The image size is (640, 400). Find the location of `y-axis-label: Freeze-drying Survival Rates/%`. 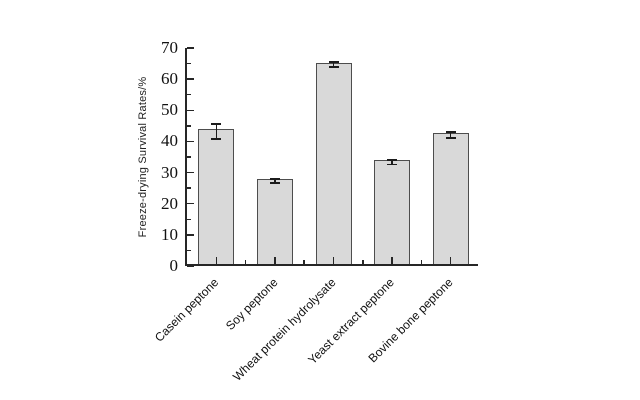

y-axis-label: Freeze-drying Survival Rates/% is located at coordinates (143, 157).